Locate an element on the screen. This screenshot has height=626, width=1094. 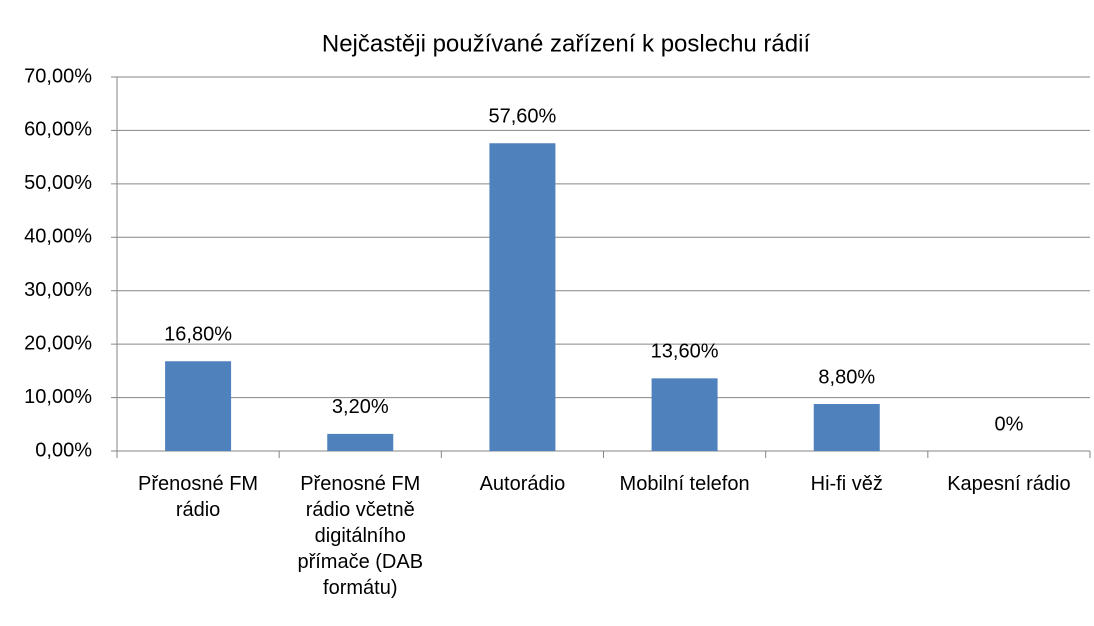
y-tick-label: 20,00% is located at coordinates (58, 343).